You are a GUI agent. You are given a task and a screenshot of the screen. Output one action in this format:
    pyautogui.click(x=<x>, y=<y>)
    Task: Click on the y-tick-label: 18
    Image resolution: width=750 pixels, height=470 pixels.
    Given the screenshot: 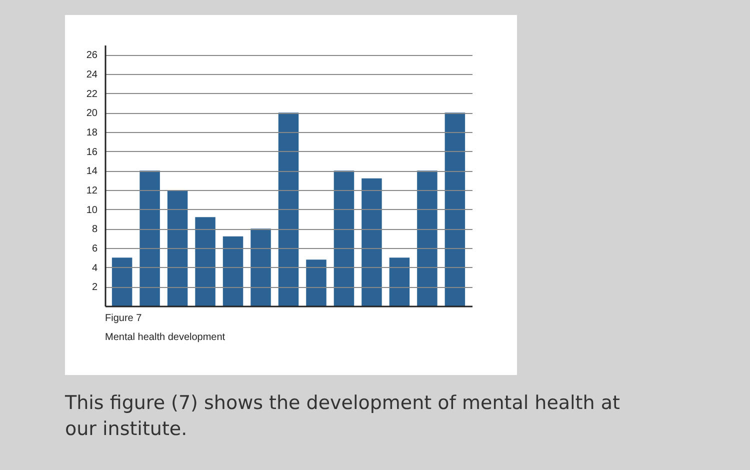 What is the action you would take?
    pyautogui.click(x=92, y=133)
    